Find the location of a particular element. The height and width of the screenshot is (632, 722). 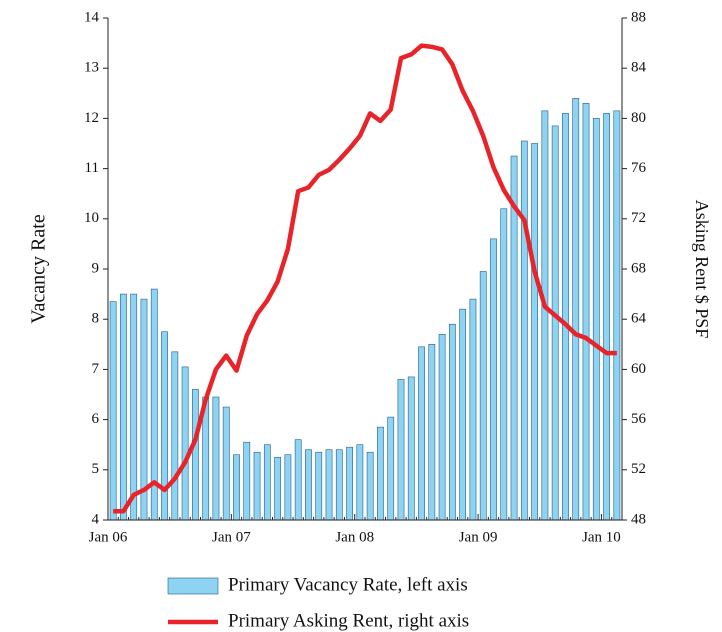

y-tick-label: 6 is located at coordinates (96, 419).